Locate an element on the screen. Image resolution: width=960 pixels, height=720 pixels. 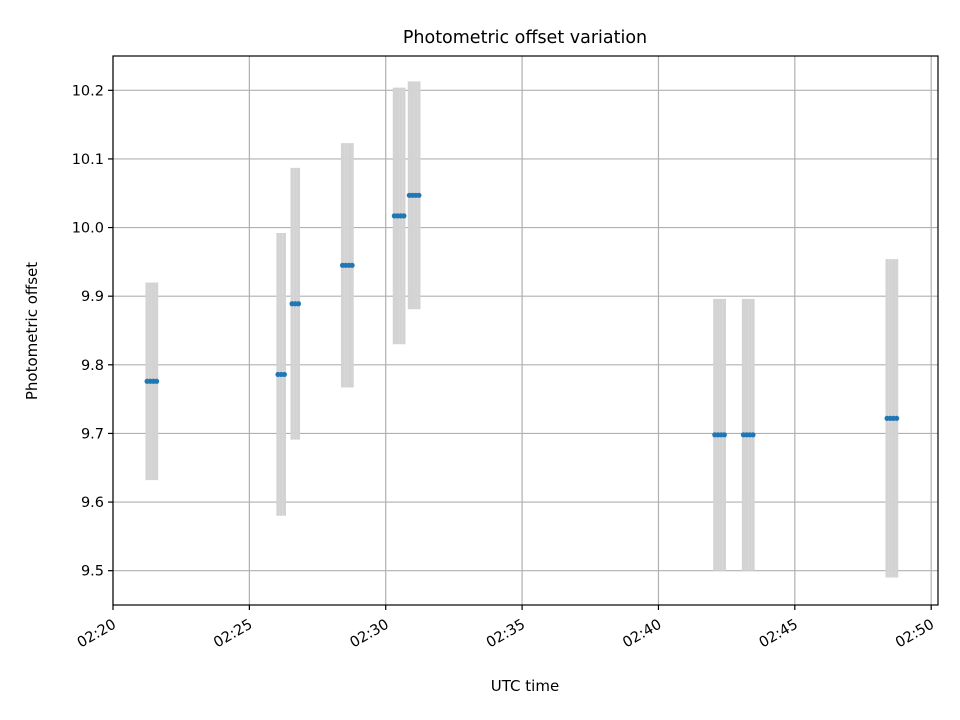
y-tick-label: 9.6 is located at coordinates (92, 503).